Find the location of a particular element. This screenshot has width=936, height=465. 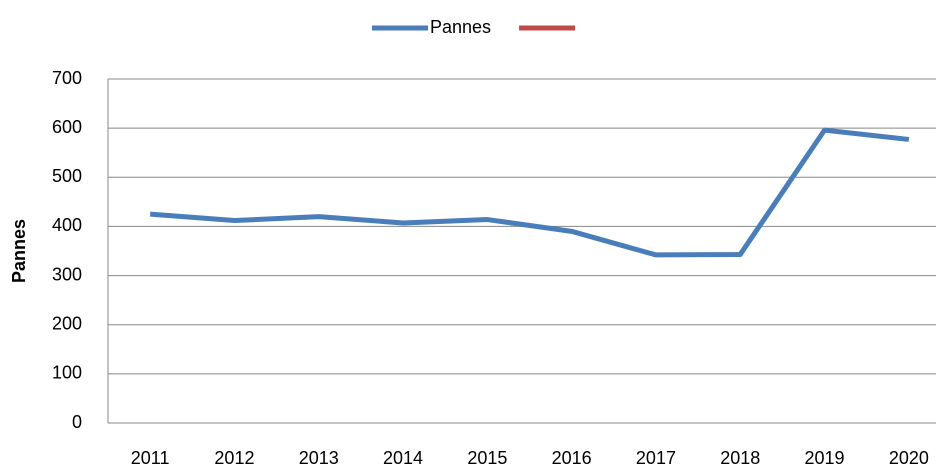

x-tick-label: 2020 is located at coordinates (909, 456).